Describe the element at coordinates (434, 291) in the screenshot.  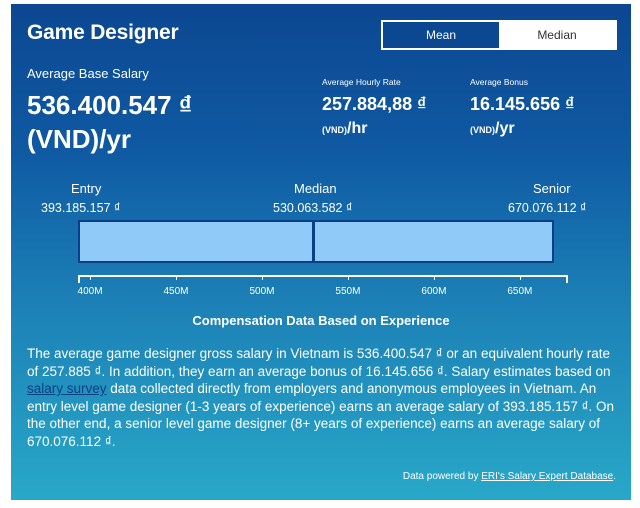
I see `axis-tick-label: 600M` at that location.